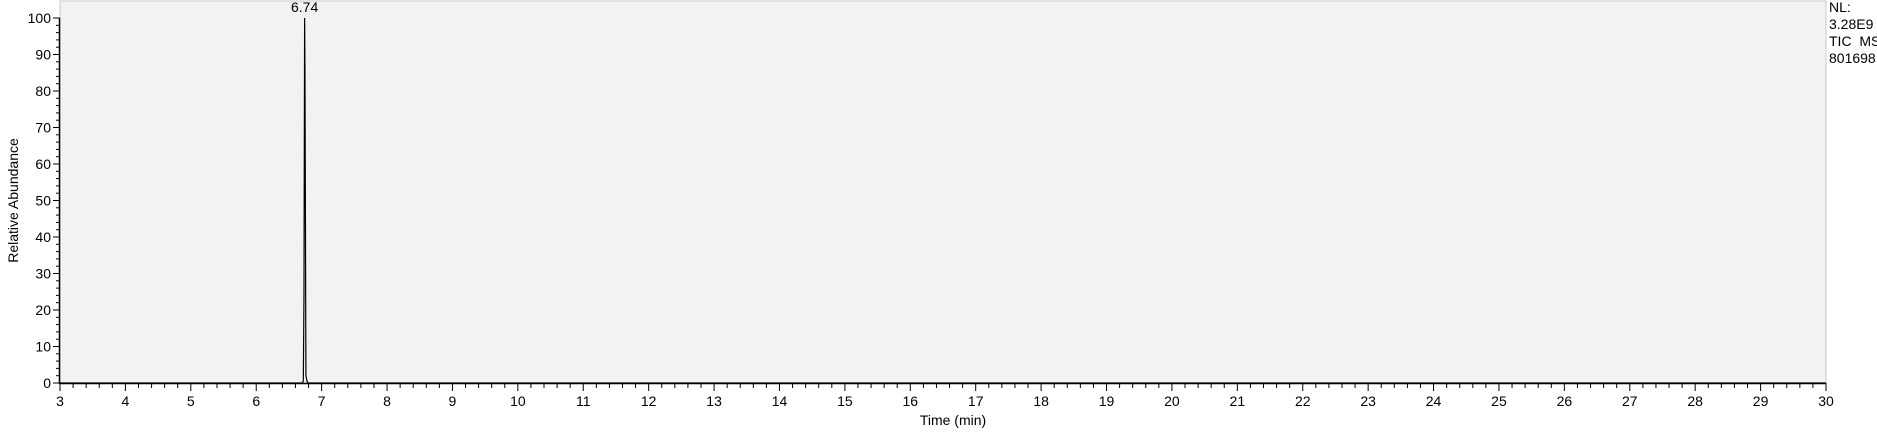 The image size is (1877, 438). What do you see at coordinates (1434, 401) in the screenshot?
I see `x-tick-label: 24` at bounding box center [1434, 401].